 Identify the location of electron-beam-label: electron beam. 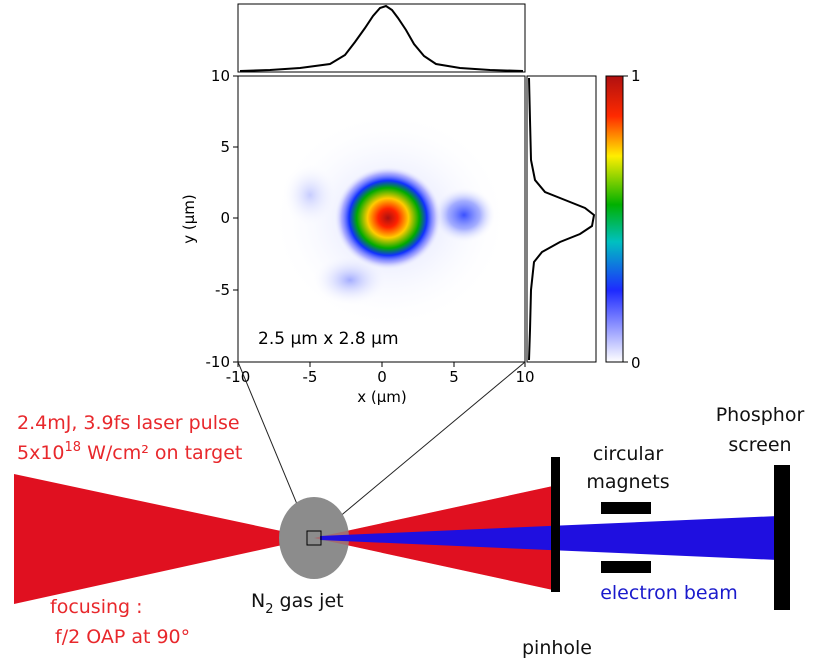
(669, 593).